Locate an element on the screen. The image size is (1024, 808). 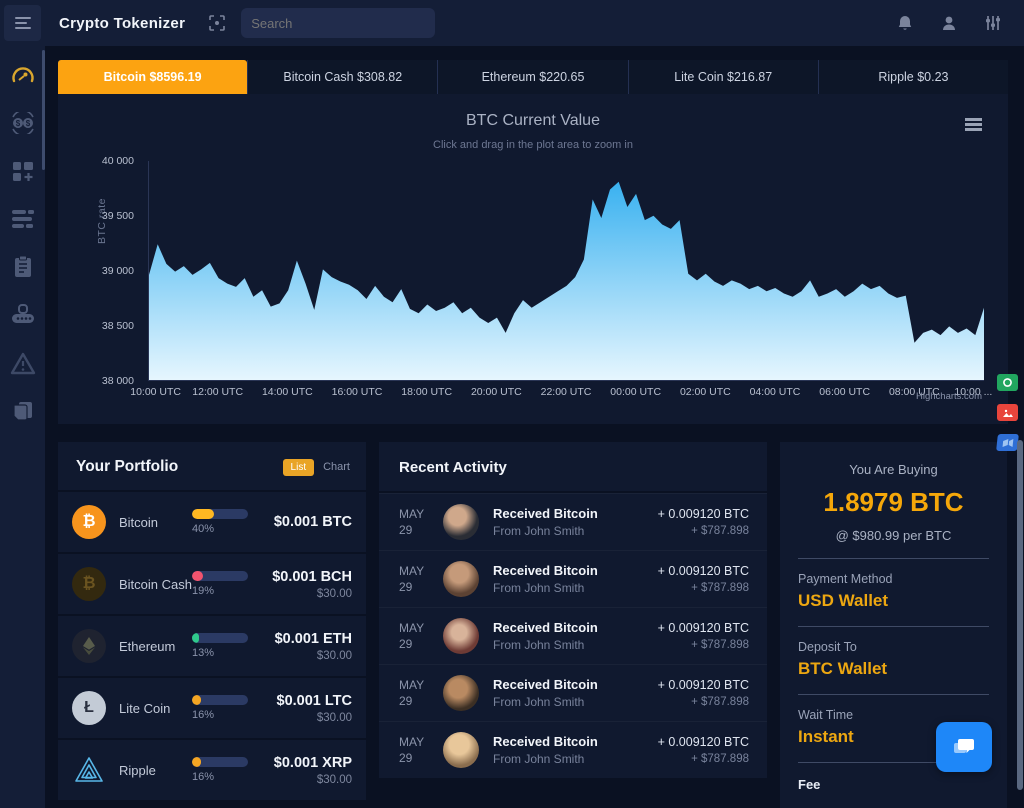
allocation-percent: 19% is located at coordinates (203, 591).